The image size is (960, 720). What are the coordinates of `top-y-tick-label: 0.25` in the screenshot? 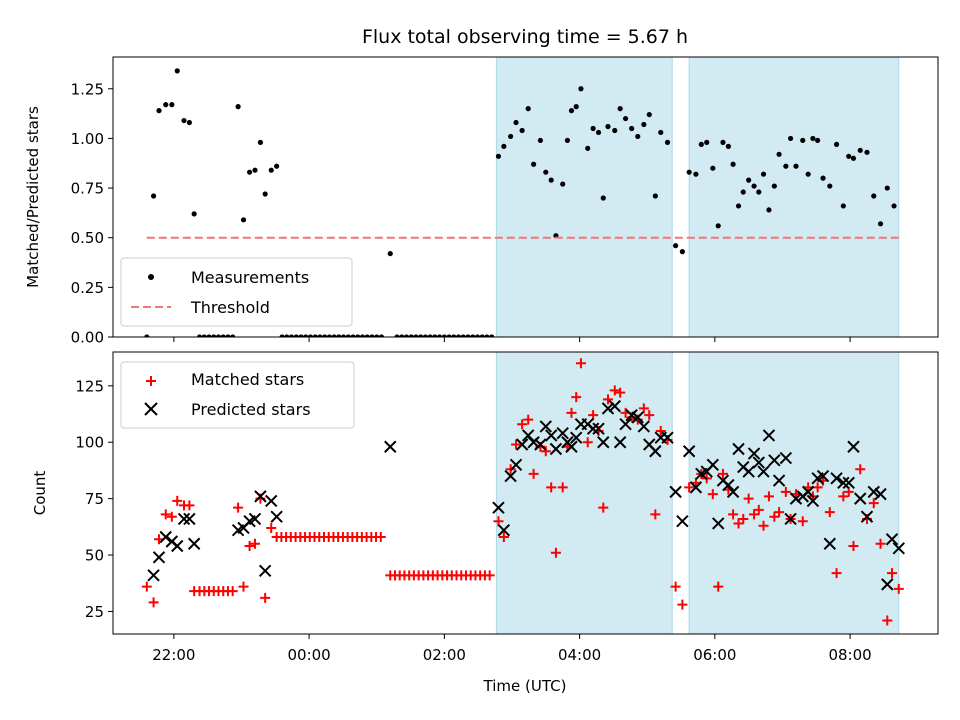 It's located at (87, 288).